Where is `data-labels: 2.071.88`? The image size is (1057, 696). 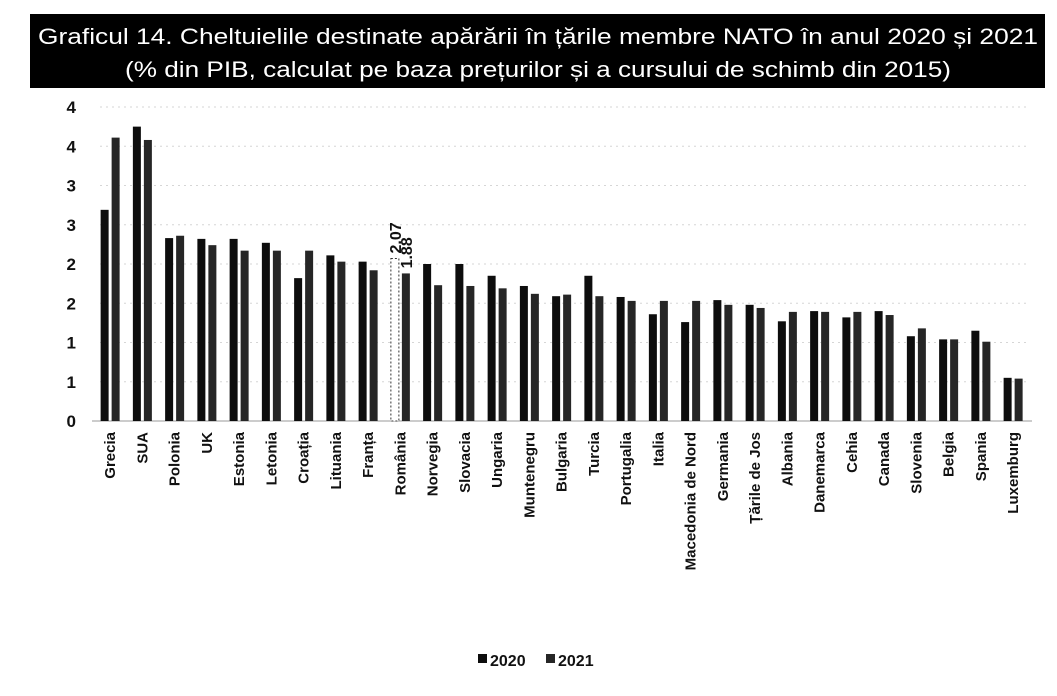
data-labels: 2.071.88 is located at coordinates (402, 245).